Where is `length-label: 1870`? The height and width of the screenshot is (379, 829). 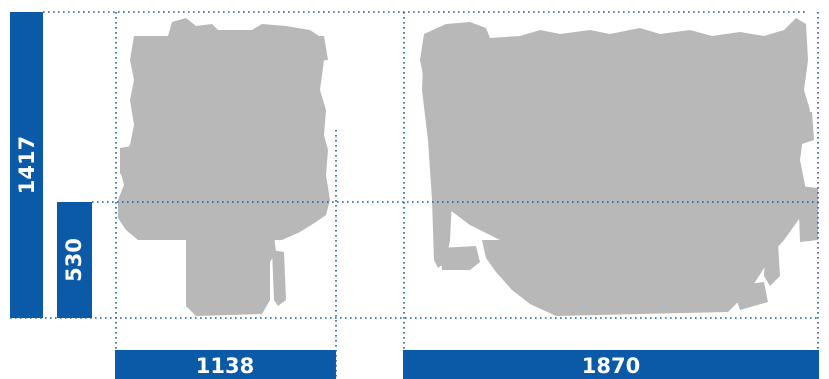 length-label: 1870 is located at coordinates (611, 366).